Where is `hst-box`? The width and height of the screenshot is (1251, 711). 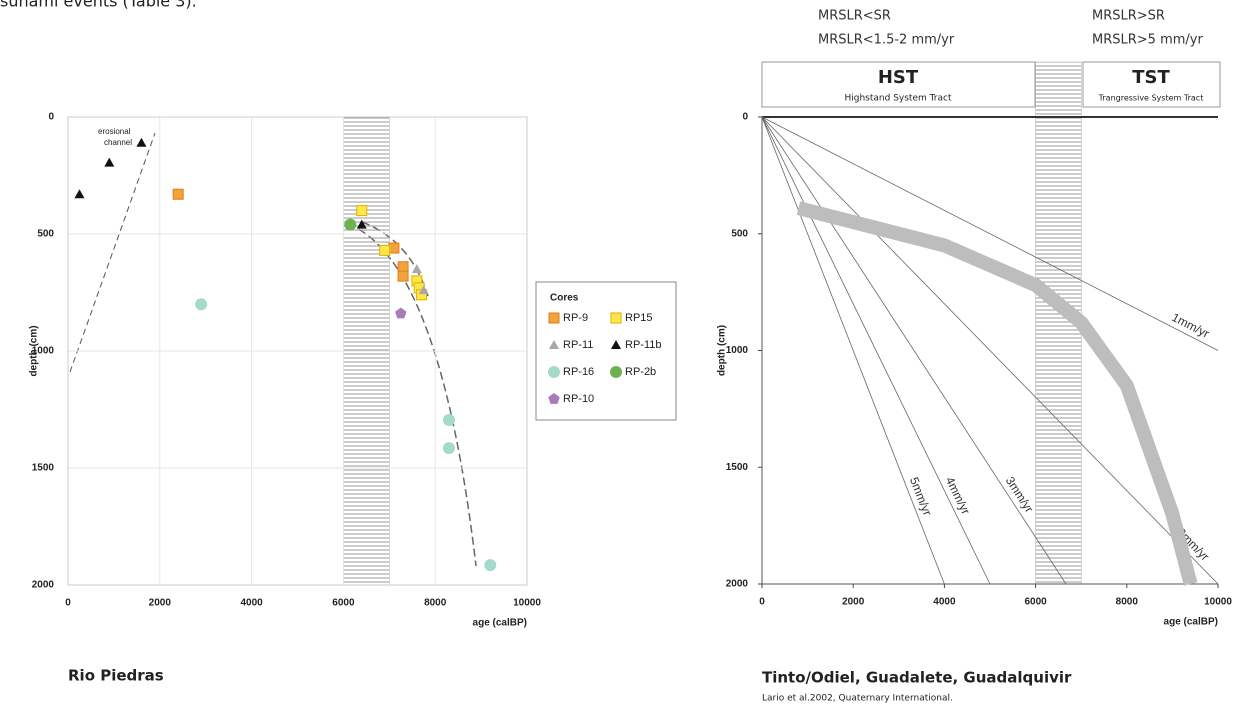
hst-box is located at coordinates (898, 84).